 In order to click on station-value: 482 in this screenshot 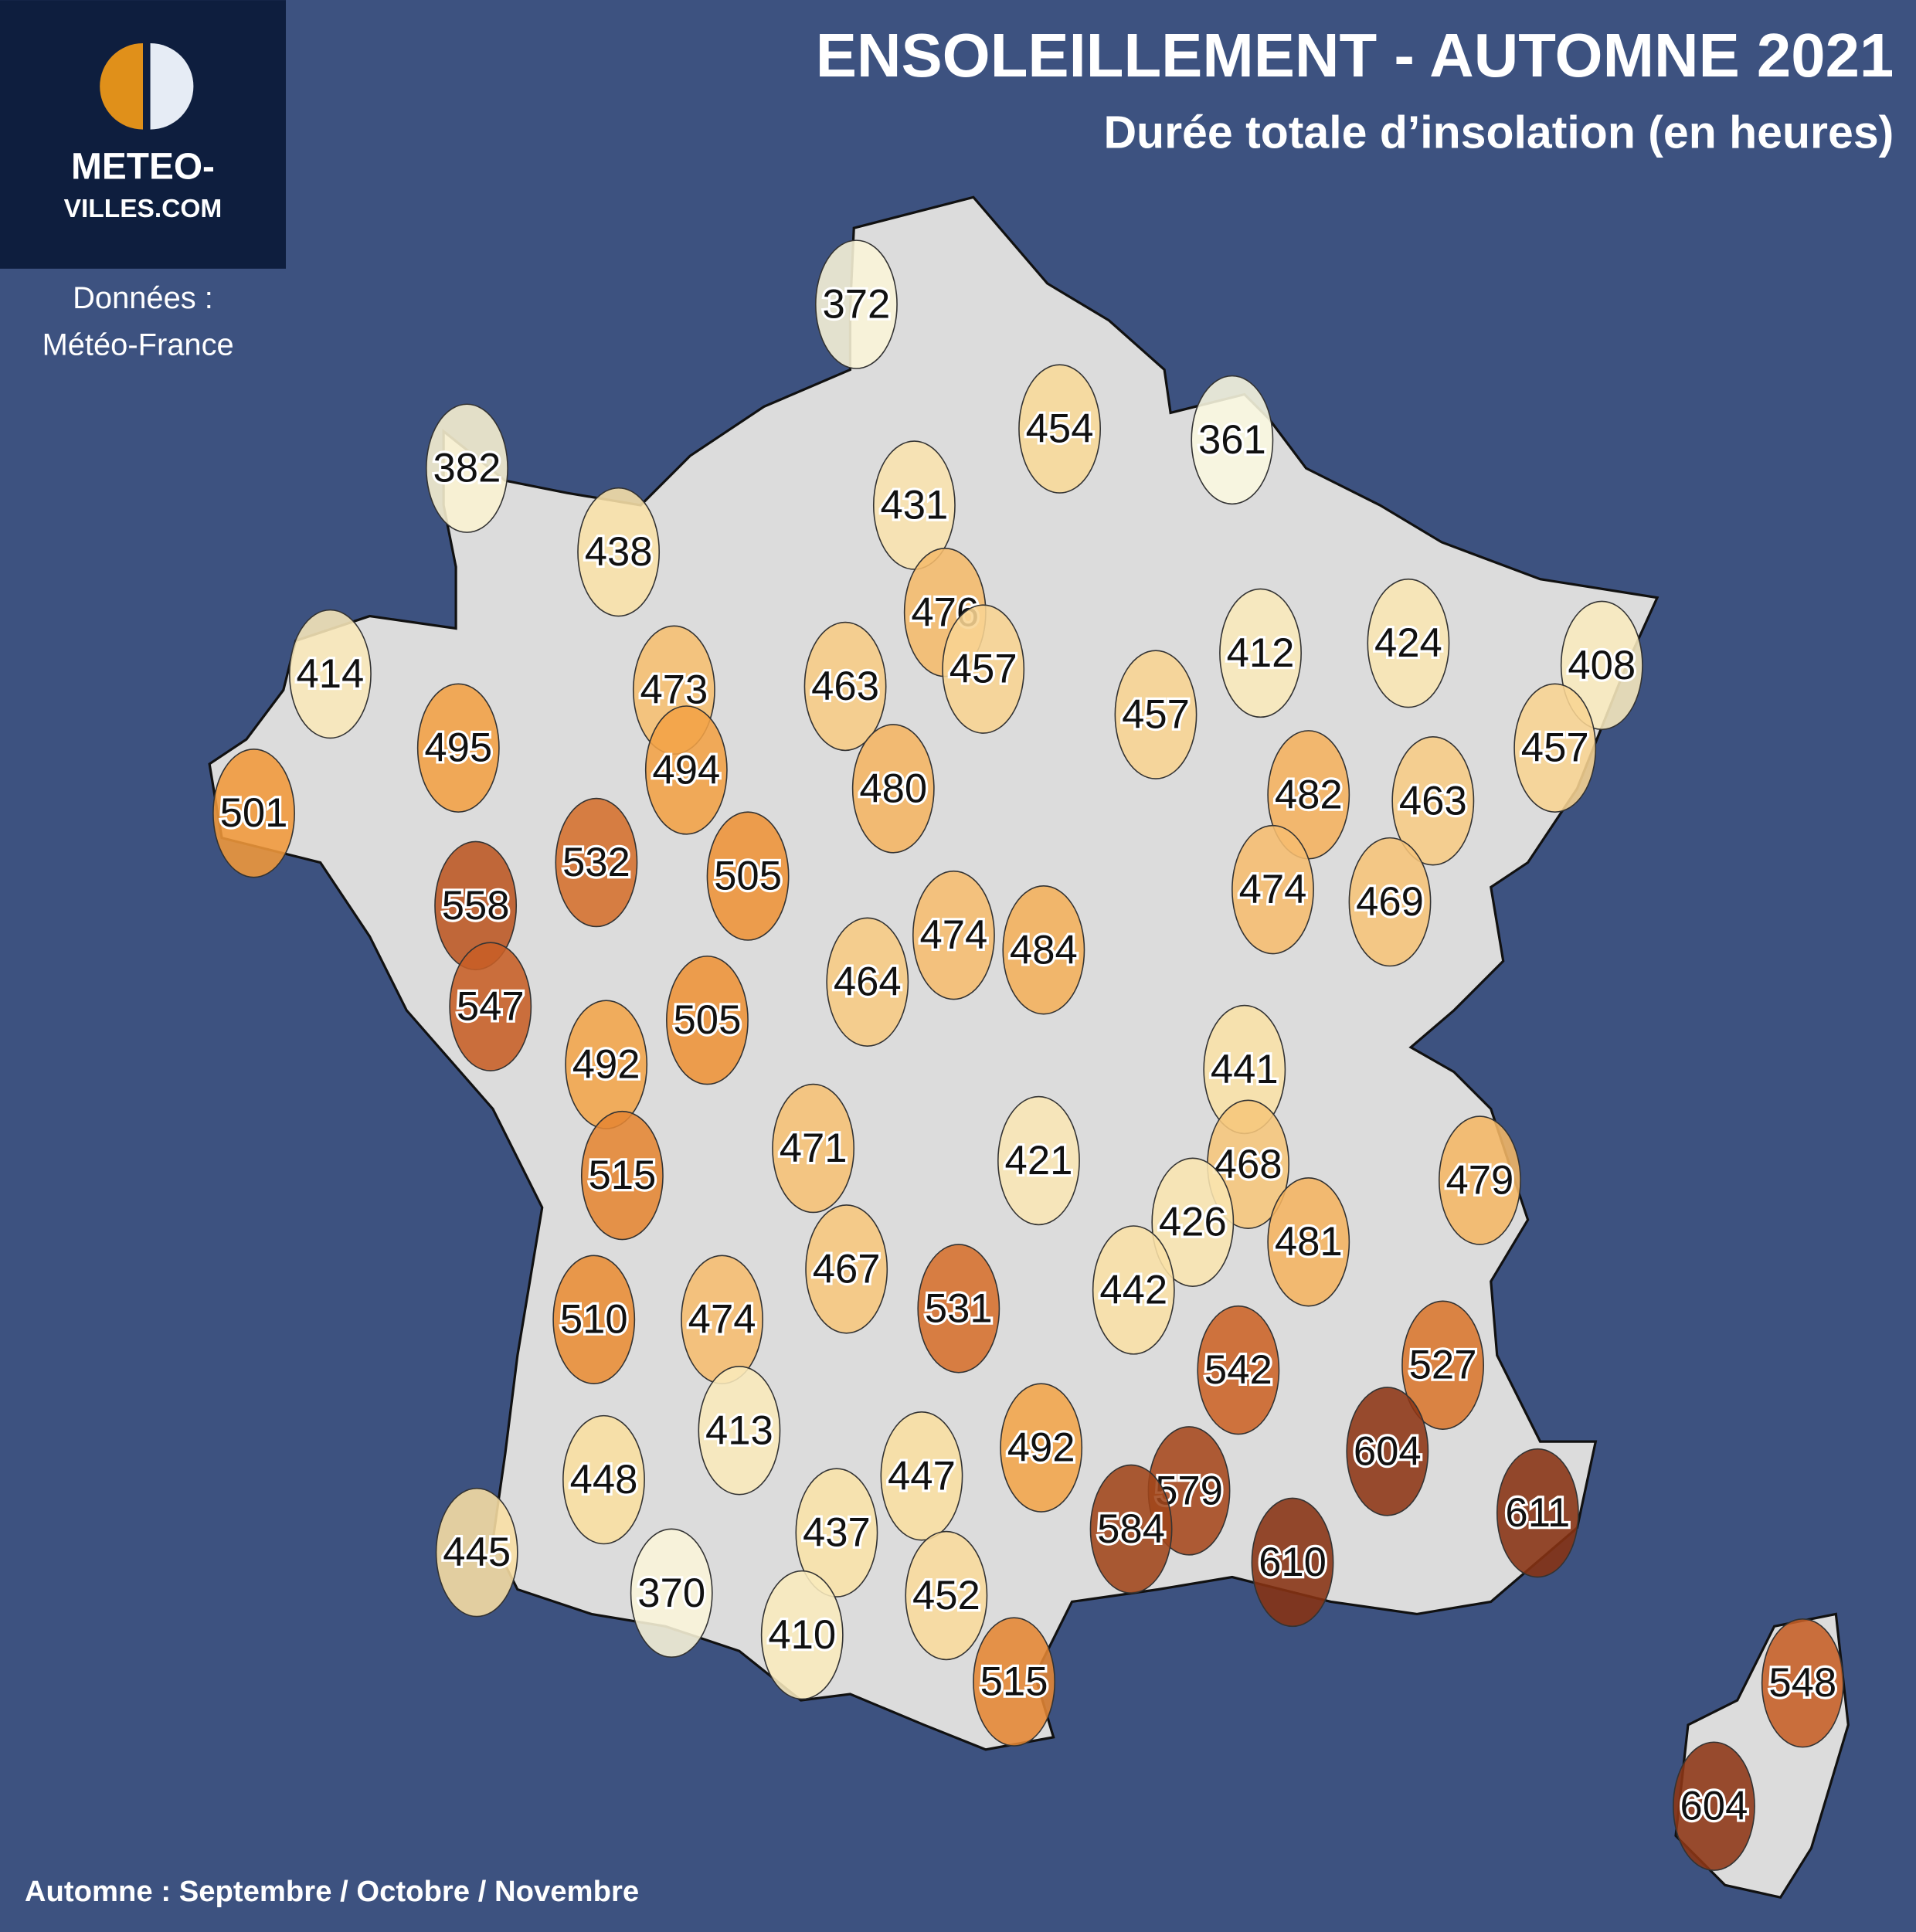, I will do `click(1309, 794)`.